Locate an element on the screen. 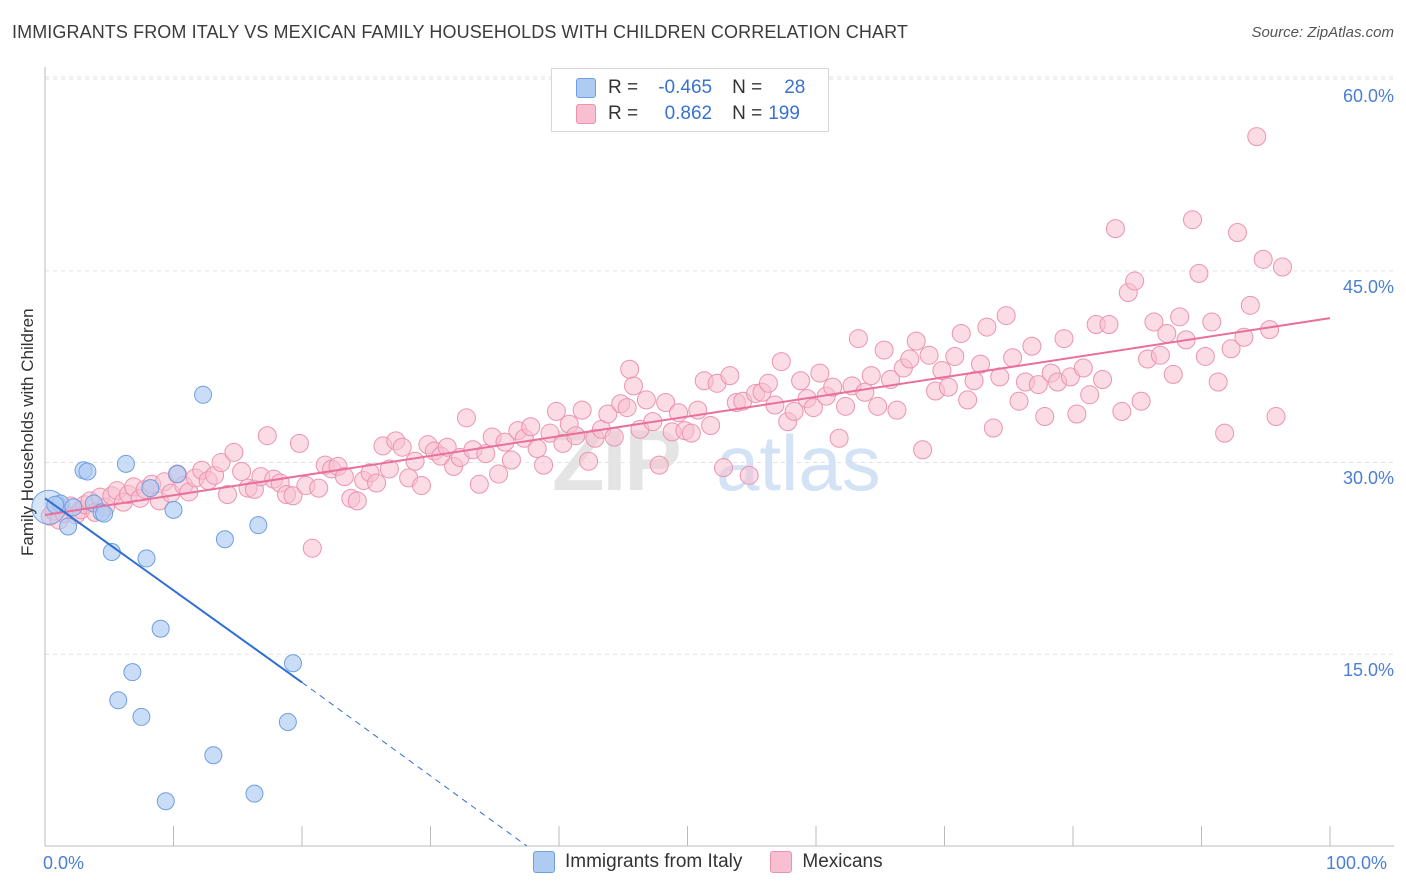 The height and width of the screenshot is (892, 1406). y-tick-label: 30.0% is located at coordinates (1368, 478).